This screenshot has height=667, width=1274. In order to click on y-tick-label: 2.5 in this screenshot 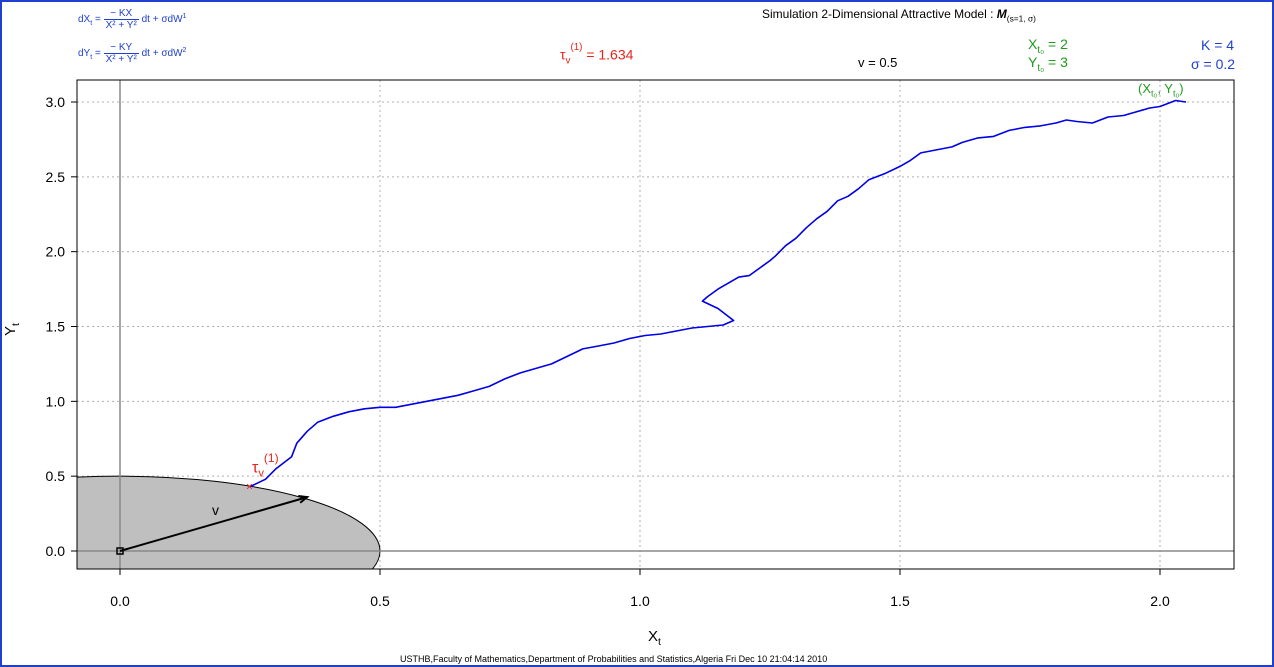, I will do `click(56, 177)`.